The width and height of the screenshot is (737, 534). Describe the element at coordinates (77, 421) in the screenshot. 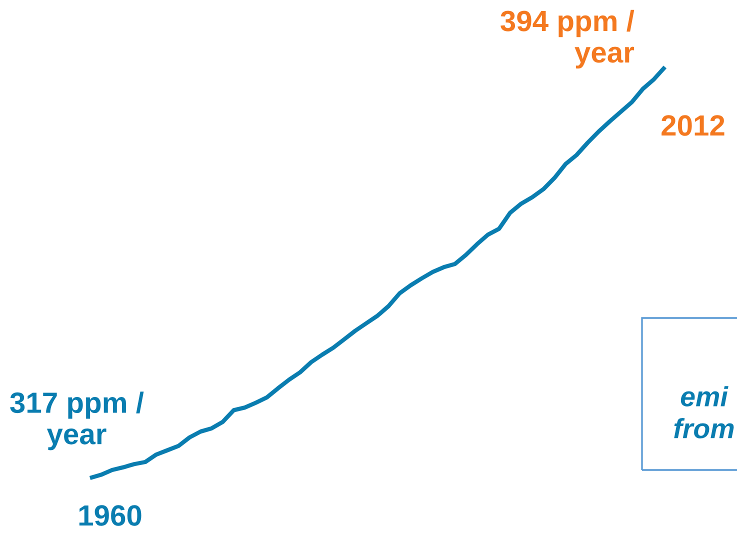

I see `data-label: 317 ppm / year` at that location.